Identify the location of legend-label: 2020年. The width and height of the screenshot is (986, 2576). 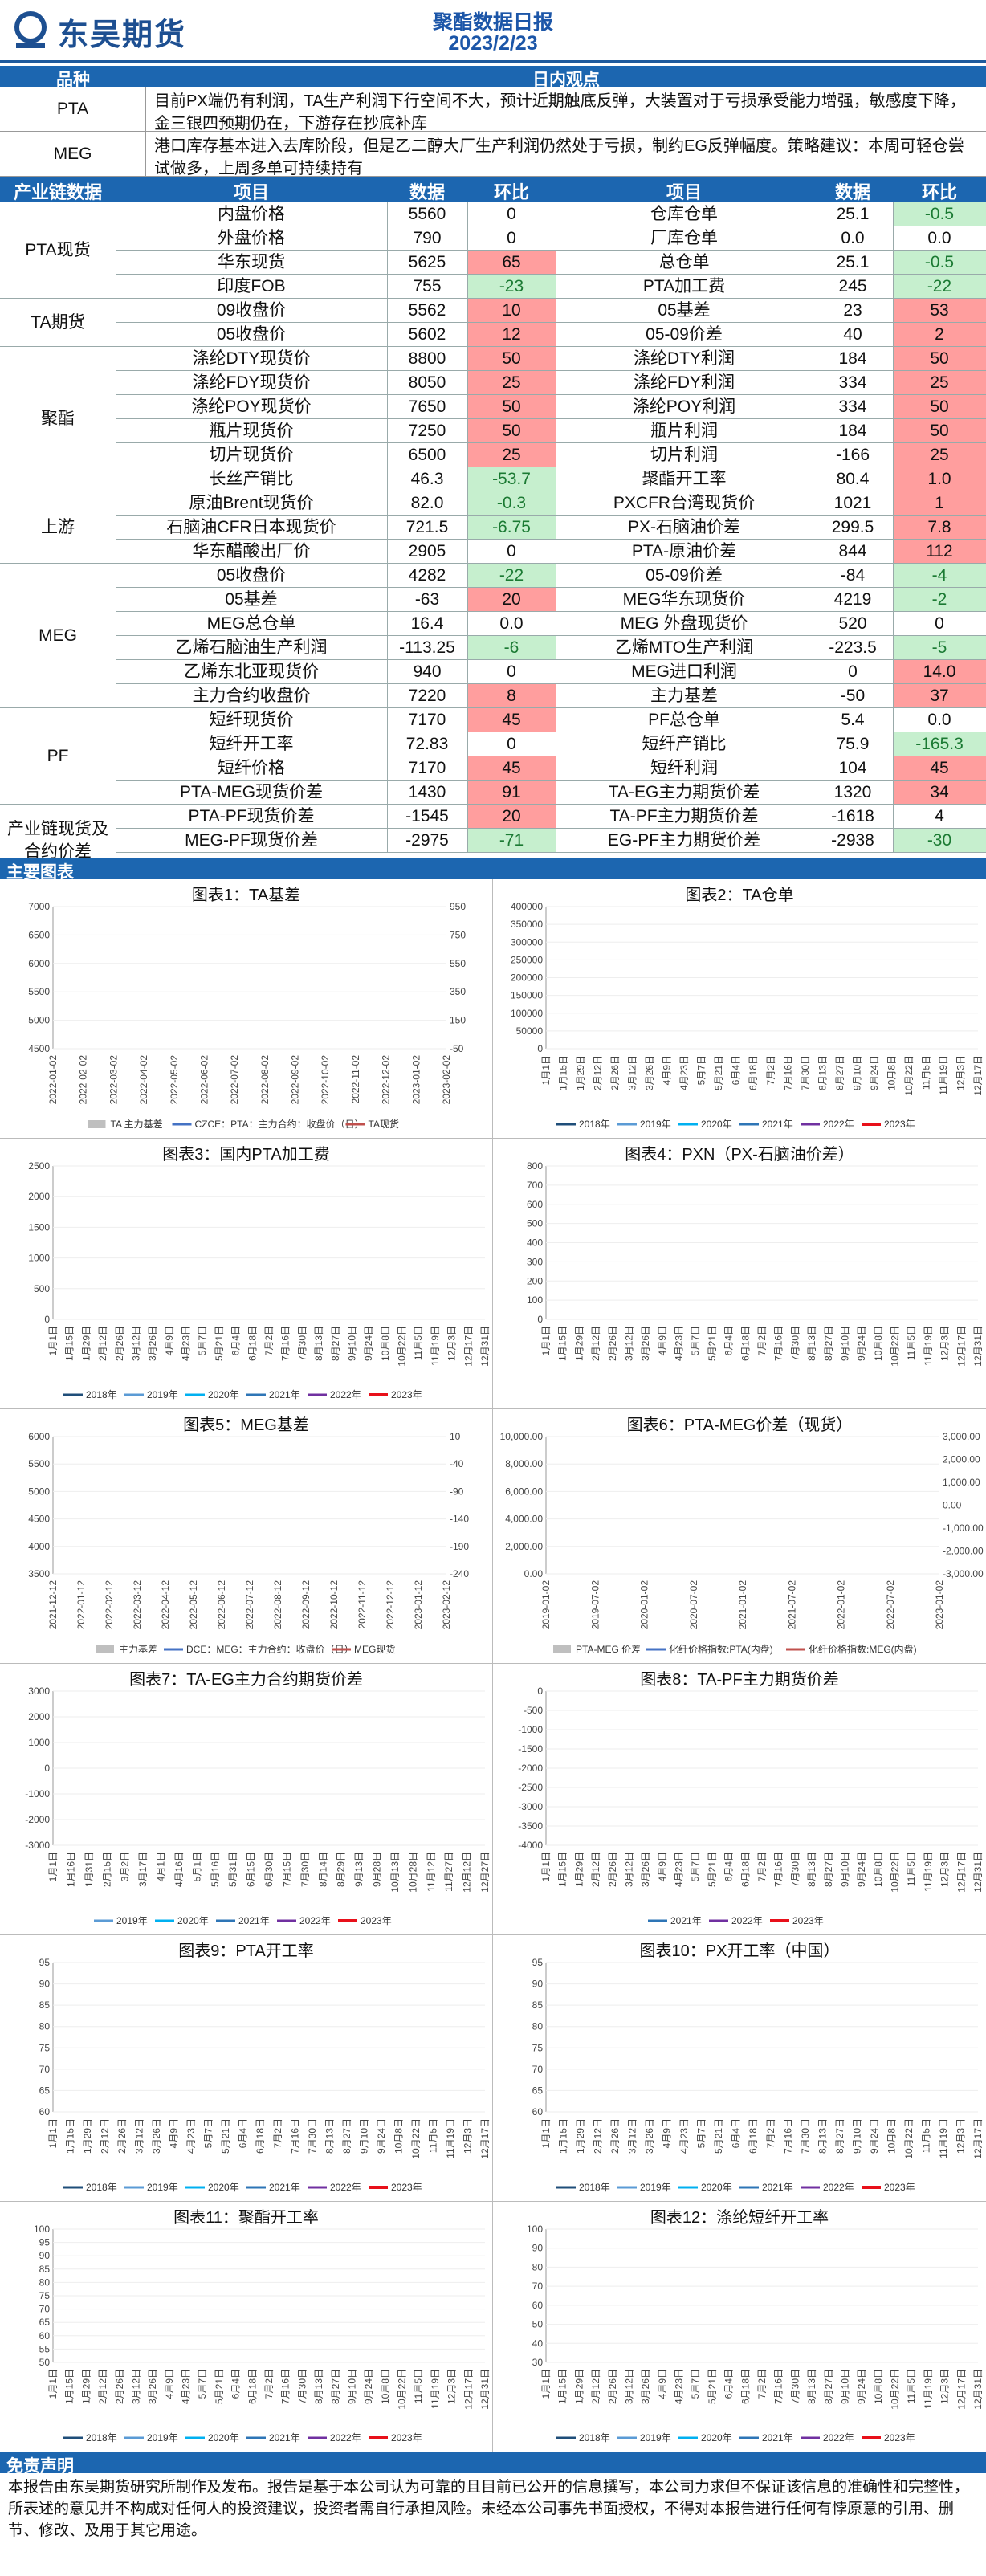
(223, 2187).